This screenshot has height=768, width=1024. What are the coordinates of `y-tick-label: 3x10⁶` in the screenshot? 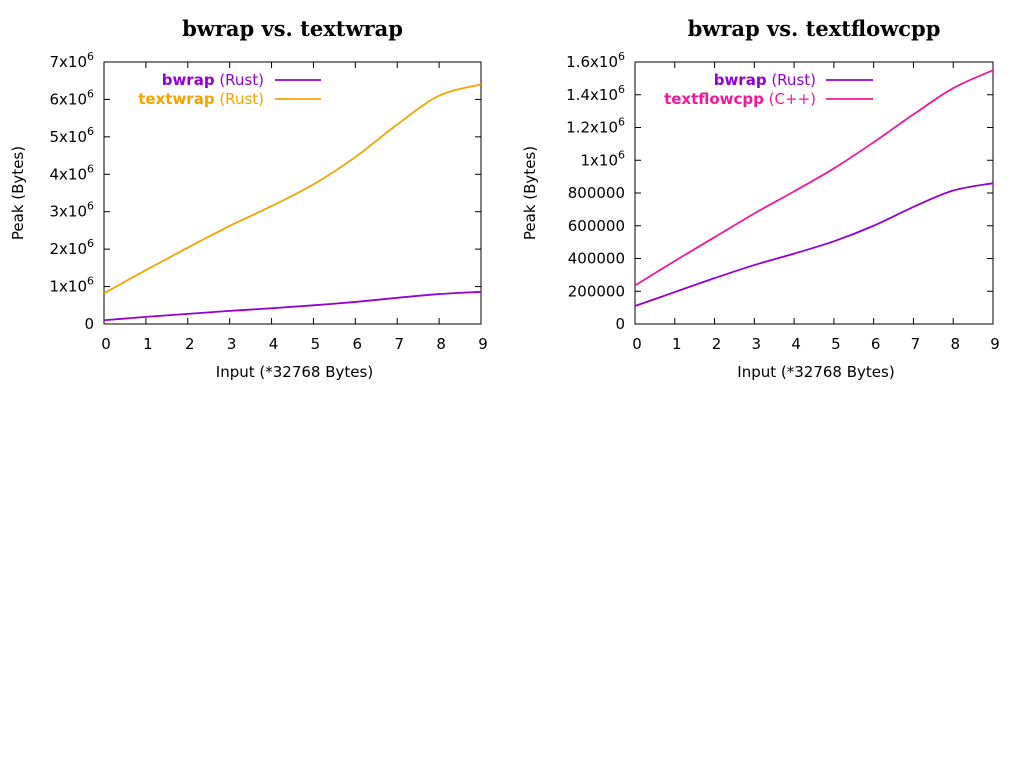 It's located at (71, 210).